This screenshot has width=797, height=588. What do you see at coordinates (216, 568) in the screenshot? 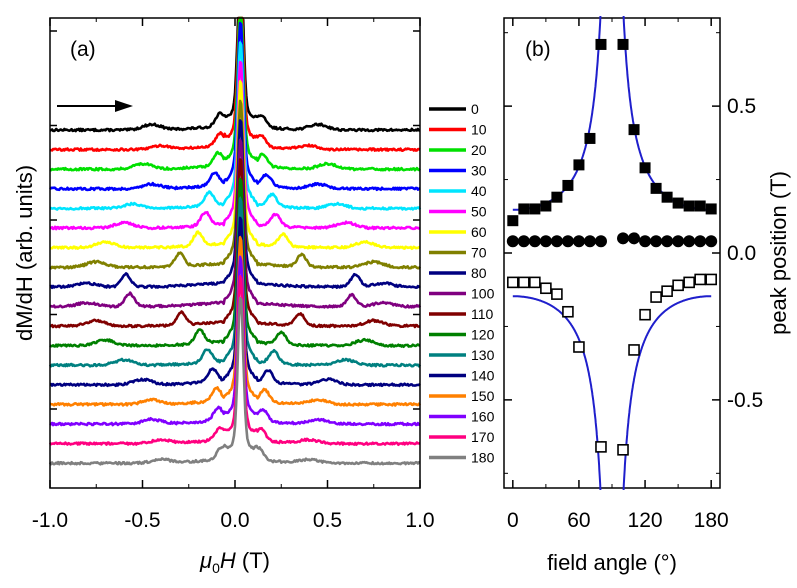
I see `xlabel-sub: 0` at bounding box center [216, 568].